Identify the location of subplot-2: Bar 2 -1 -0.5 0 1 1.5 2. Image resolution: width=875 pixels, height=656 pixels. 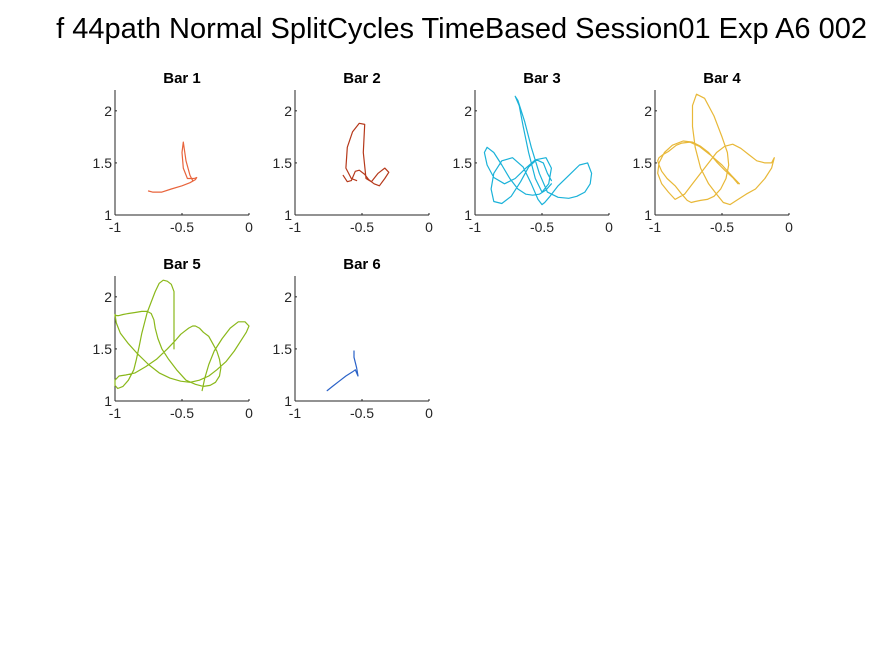
(353, 152).